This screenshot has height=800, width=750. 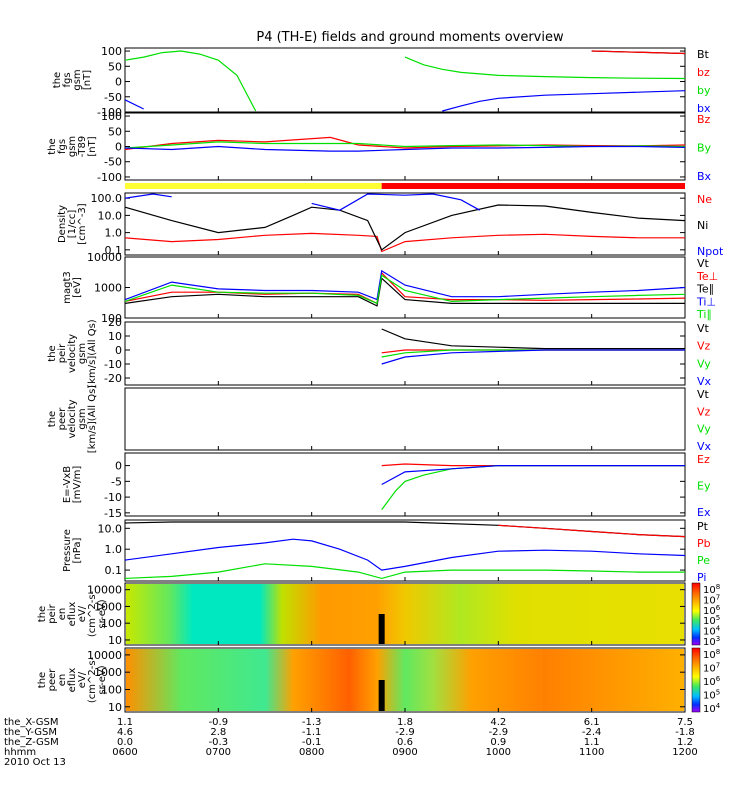 What do you see at coordinates (405, 101) in the screenshot?
I see `series-bx` at bounding box center [405, 101].